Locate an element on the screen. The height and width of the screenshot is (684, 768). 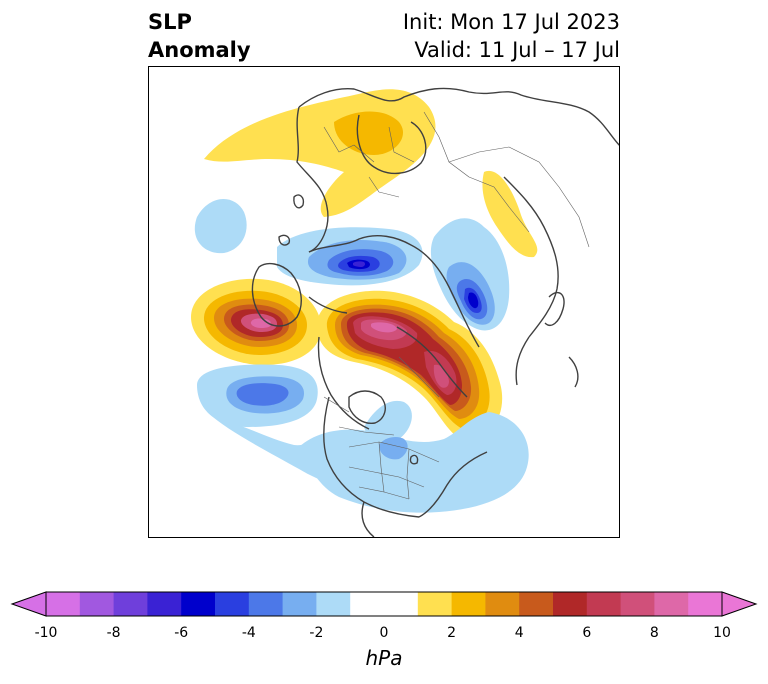
colorbar is located at coordinates (384, 604).